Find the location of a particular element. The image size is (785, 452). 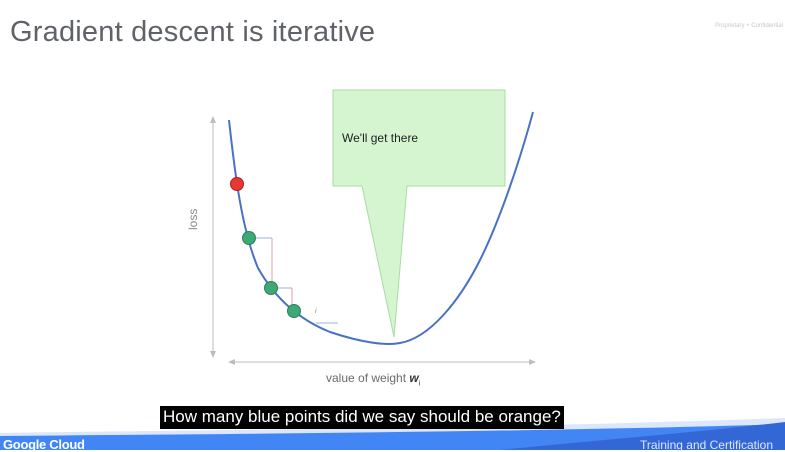

x-axis-subscript: i is located at coordinates (419, 384).